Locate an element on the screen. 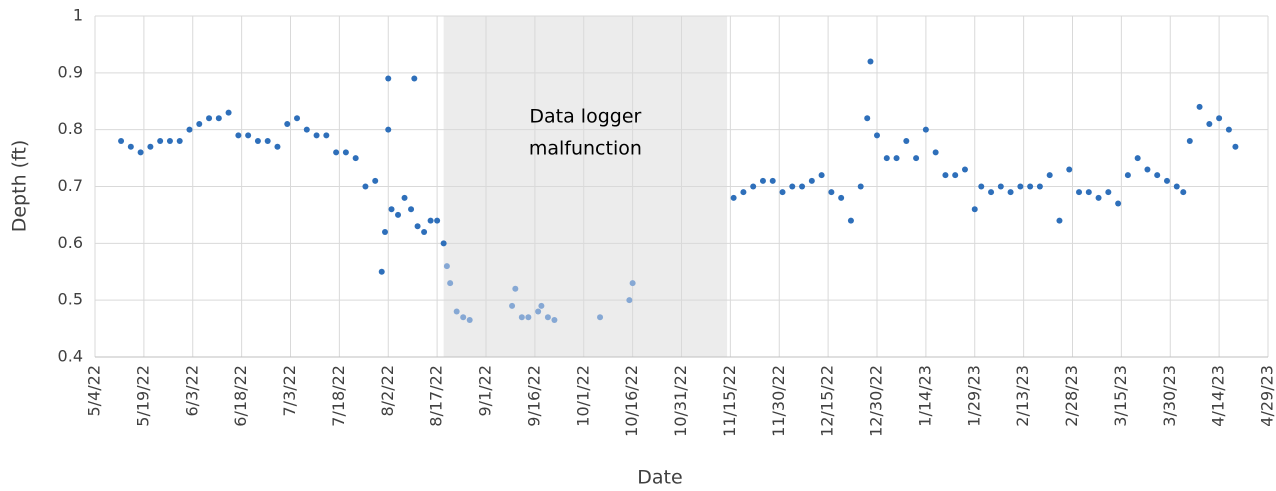 The width and height of the screenshot is (1276, 491). x-tick-label: 1/29/23 is located at coordinates (973, 396).